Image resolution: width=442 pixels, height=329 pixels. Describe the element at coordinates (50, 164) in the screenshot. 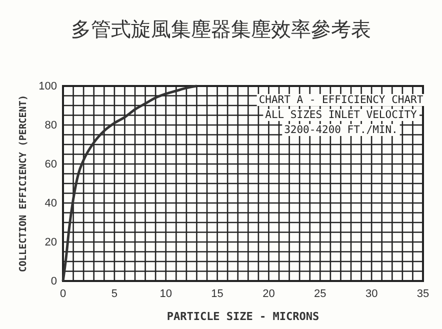

I see `y-tick-label: 60` at that location.